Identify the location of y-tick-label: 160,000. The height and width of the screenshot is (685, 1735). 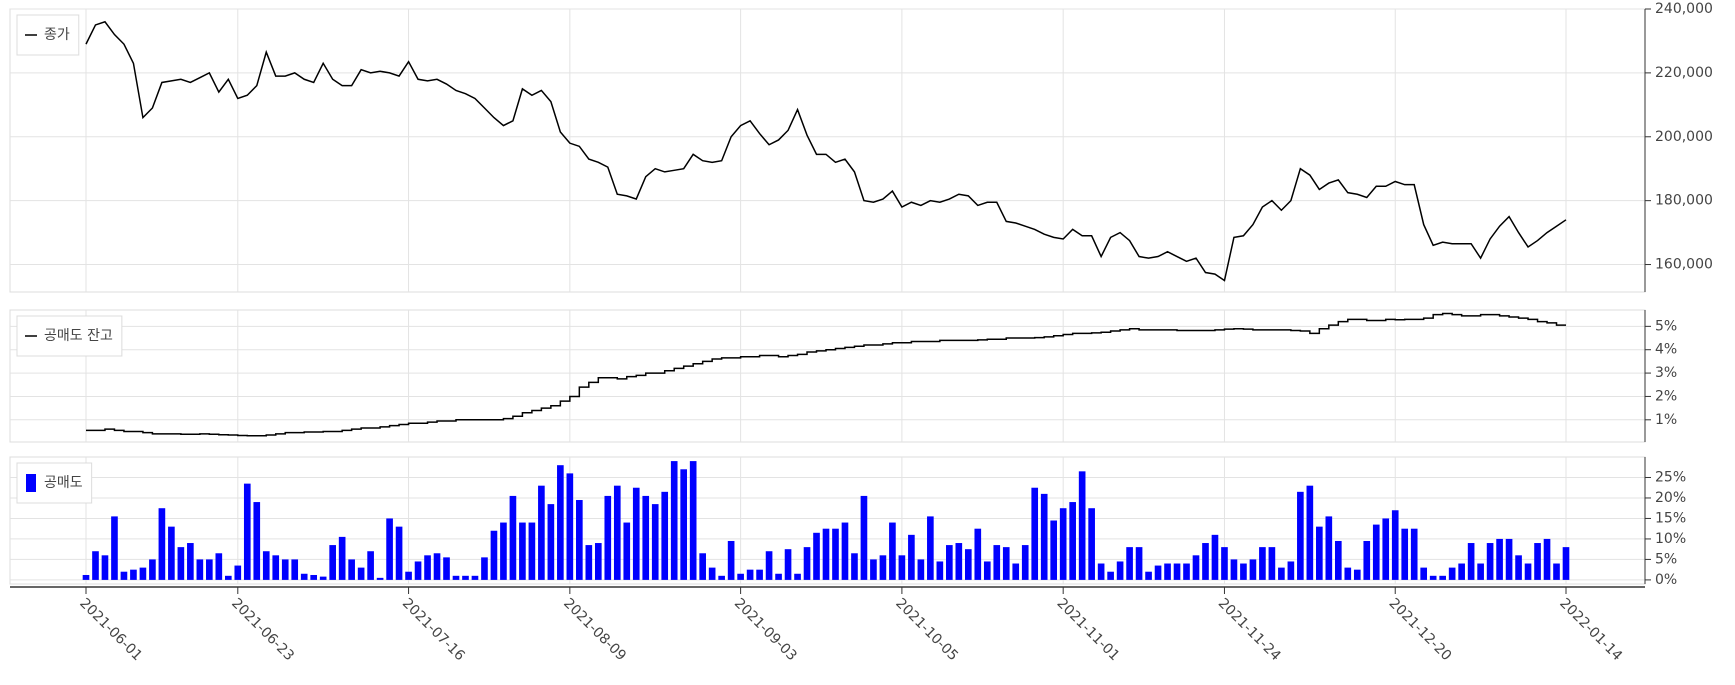
(1684, 265).